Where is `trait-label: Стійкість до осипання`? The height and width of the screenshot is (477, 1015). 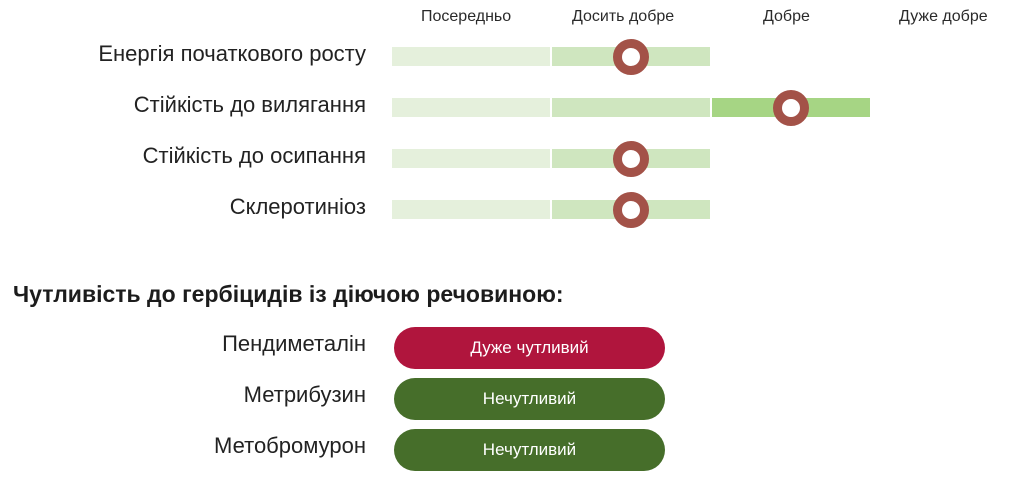
trait-label: Стійкість до осипання is located at coordinates (254, 155).